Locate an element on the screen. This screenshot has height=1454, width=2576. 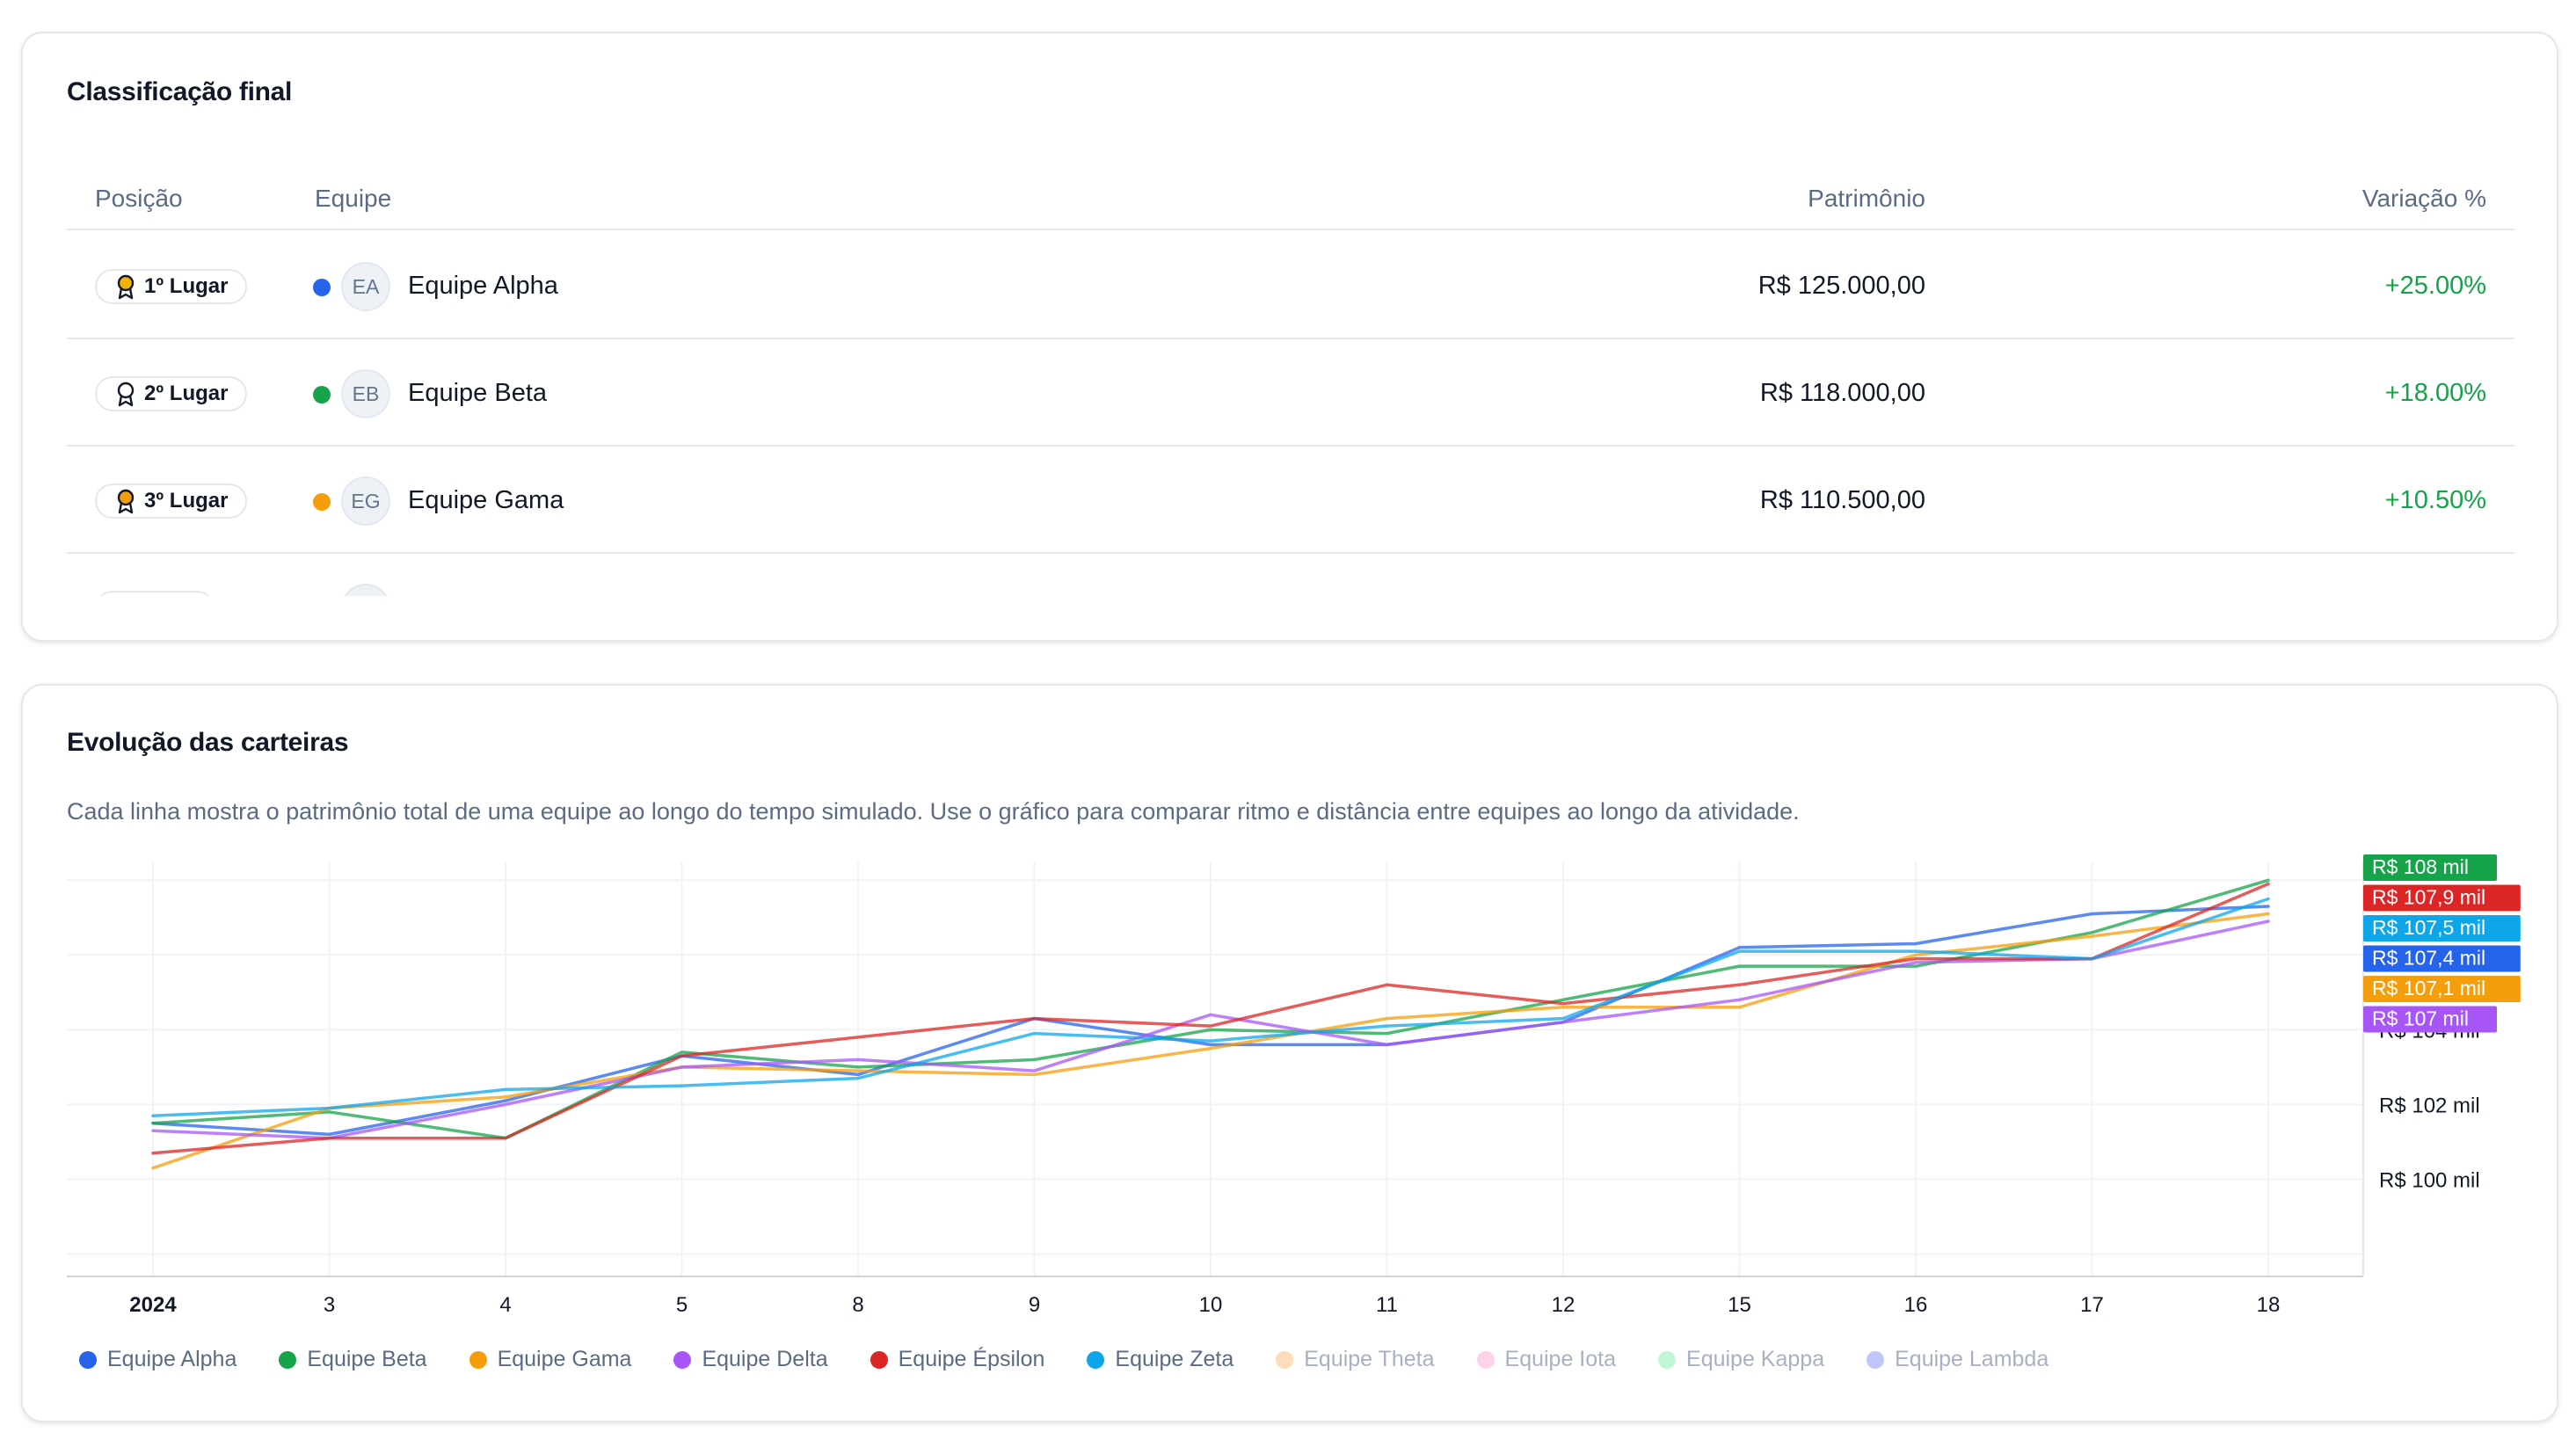
end-value-label: R$ 107,5 mil is located at coordinates (2428, 927).